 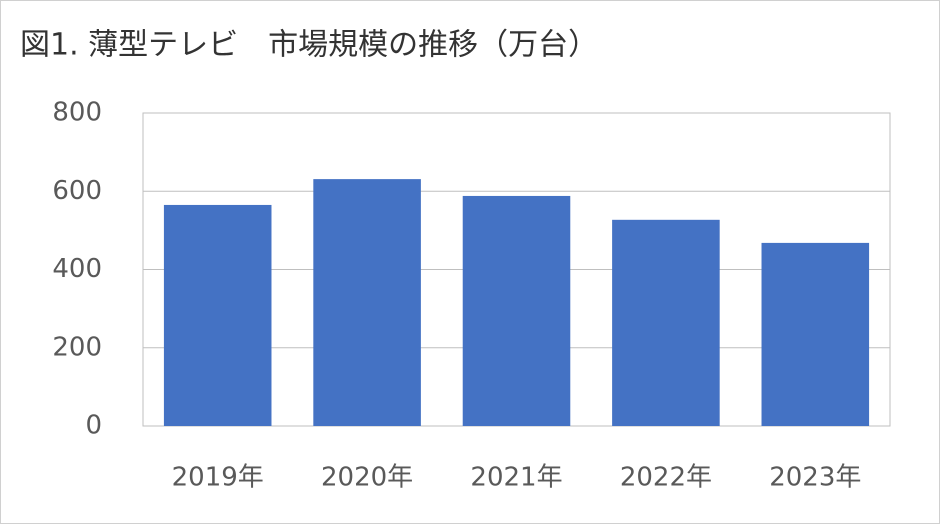 What do you see at coordinates (309, 45) in the screenshot?
I see `chart-title: 図1. 薄型テレビ 市場規模の推移（万台）` at bounding box center [309, 45].